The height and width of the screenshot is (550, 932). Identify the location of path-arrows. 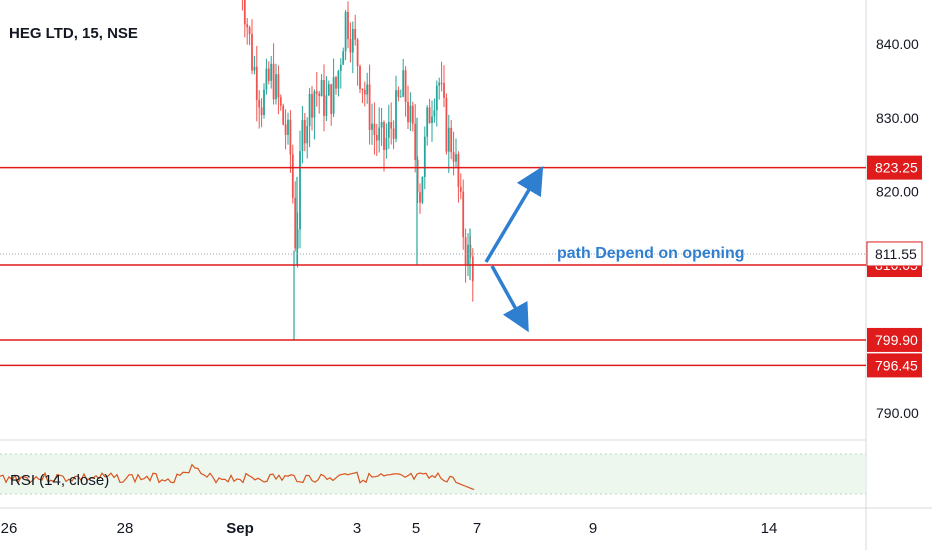
(514, 249).